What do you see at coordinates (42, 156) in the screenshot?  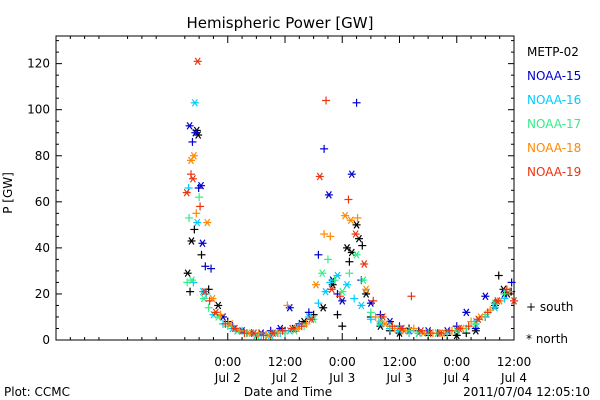 I see `y-tick-label: 80` at bounding box center [42, 156].